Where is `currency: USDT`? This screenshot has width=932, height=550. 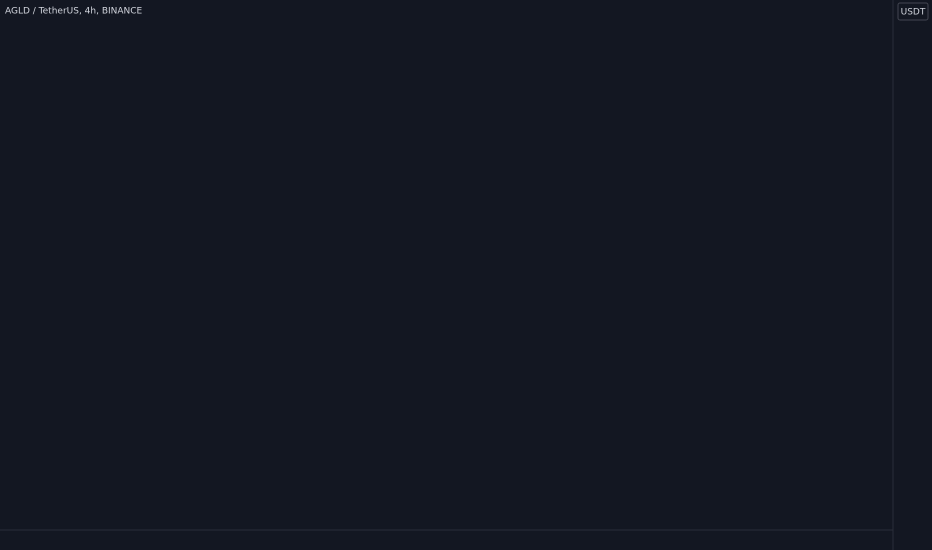
currency: USDT is located at coordinates (913, 13).